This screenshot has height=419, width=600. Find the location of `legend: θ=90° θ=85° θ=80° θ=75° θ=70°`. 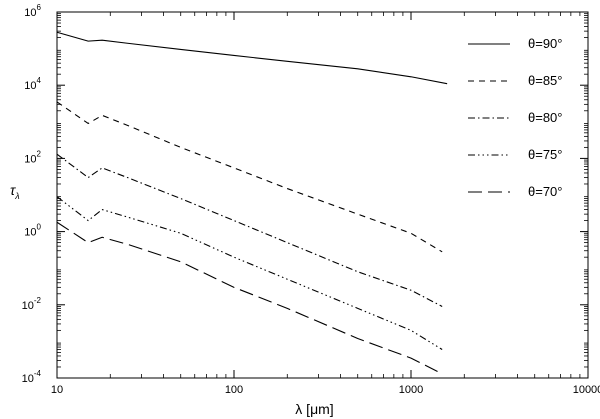

legend: θ=90° θ=85° θ=80° θ=75° θ=70° is located at coordinates (515, 117).